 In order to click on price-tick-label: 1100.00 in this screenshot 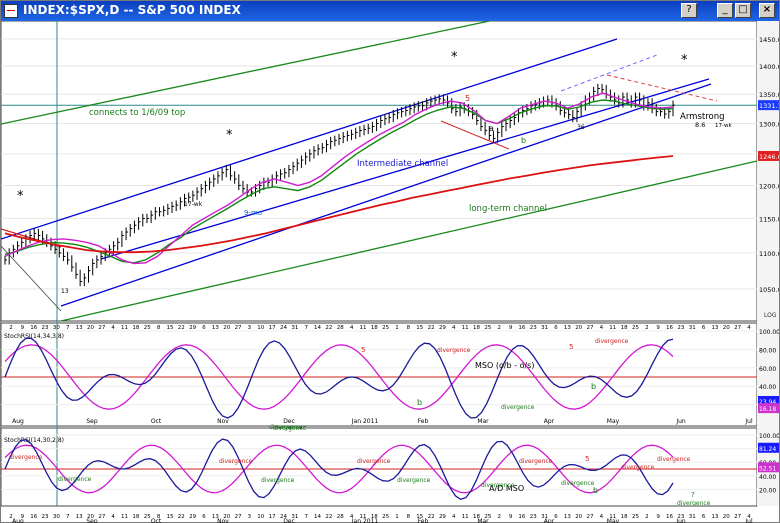, I will do `click(769, 254)`.